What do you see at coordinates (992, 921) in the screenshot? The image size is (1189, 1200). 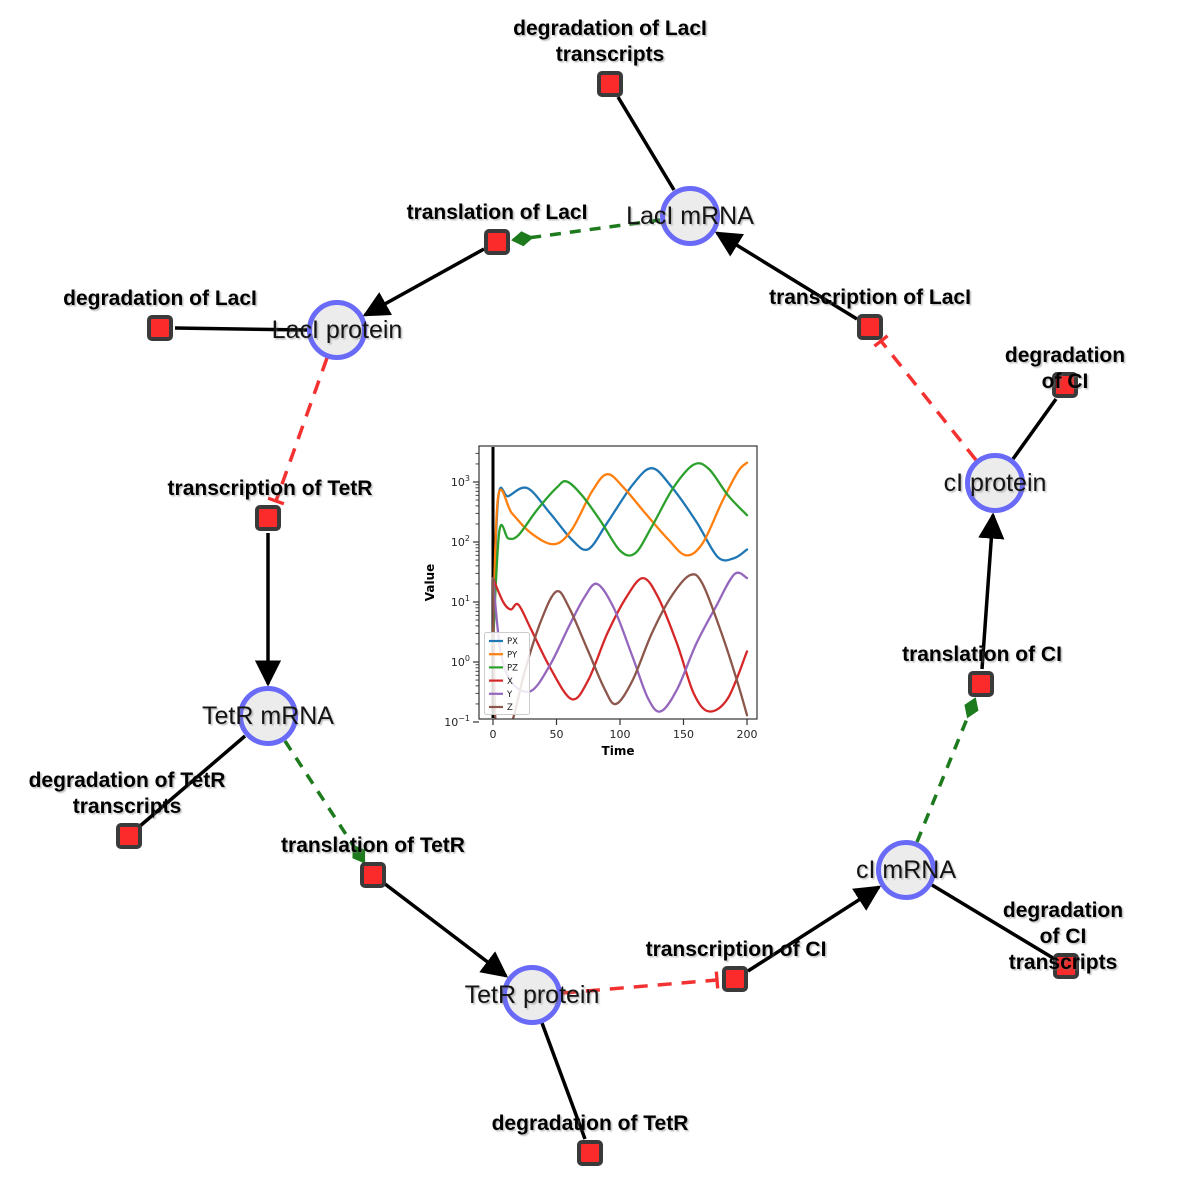 I see `edge-ci-mrna-to-degradation-of-ci-transcripts` at bounding box center [992, 921].